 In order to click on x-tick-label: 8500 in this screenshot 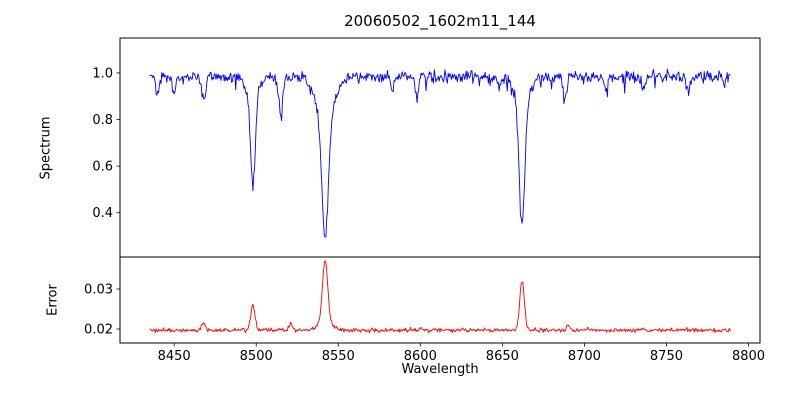, I will do `click(256, 356)`.